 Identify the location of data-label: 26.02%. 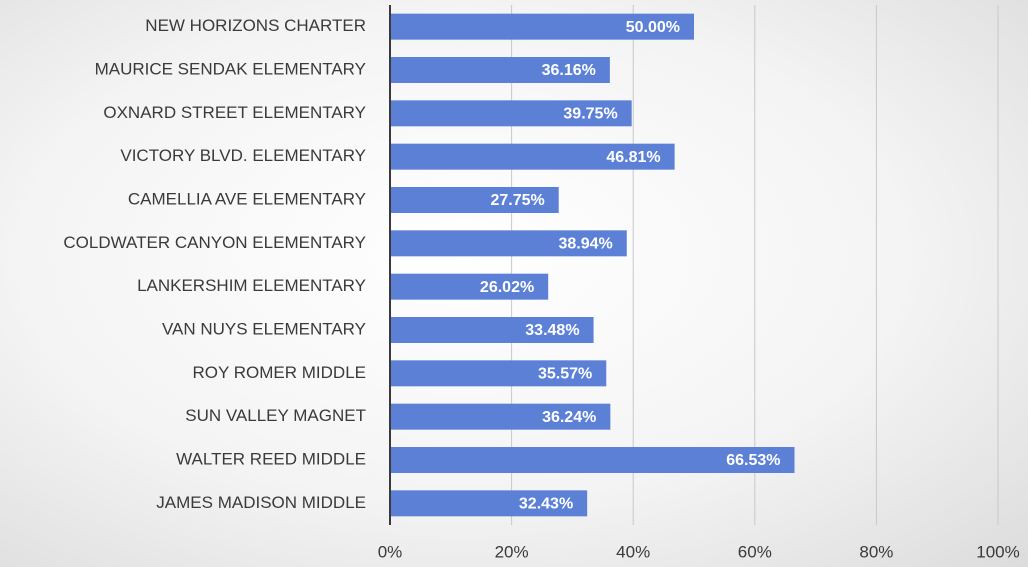
(507, 287).